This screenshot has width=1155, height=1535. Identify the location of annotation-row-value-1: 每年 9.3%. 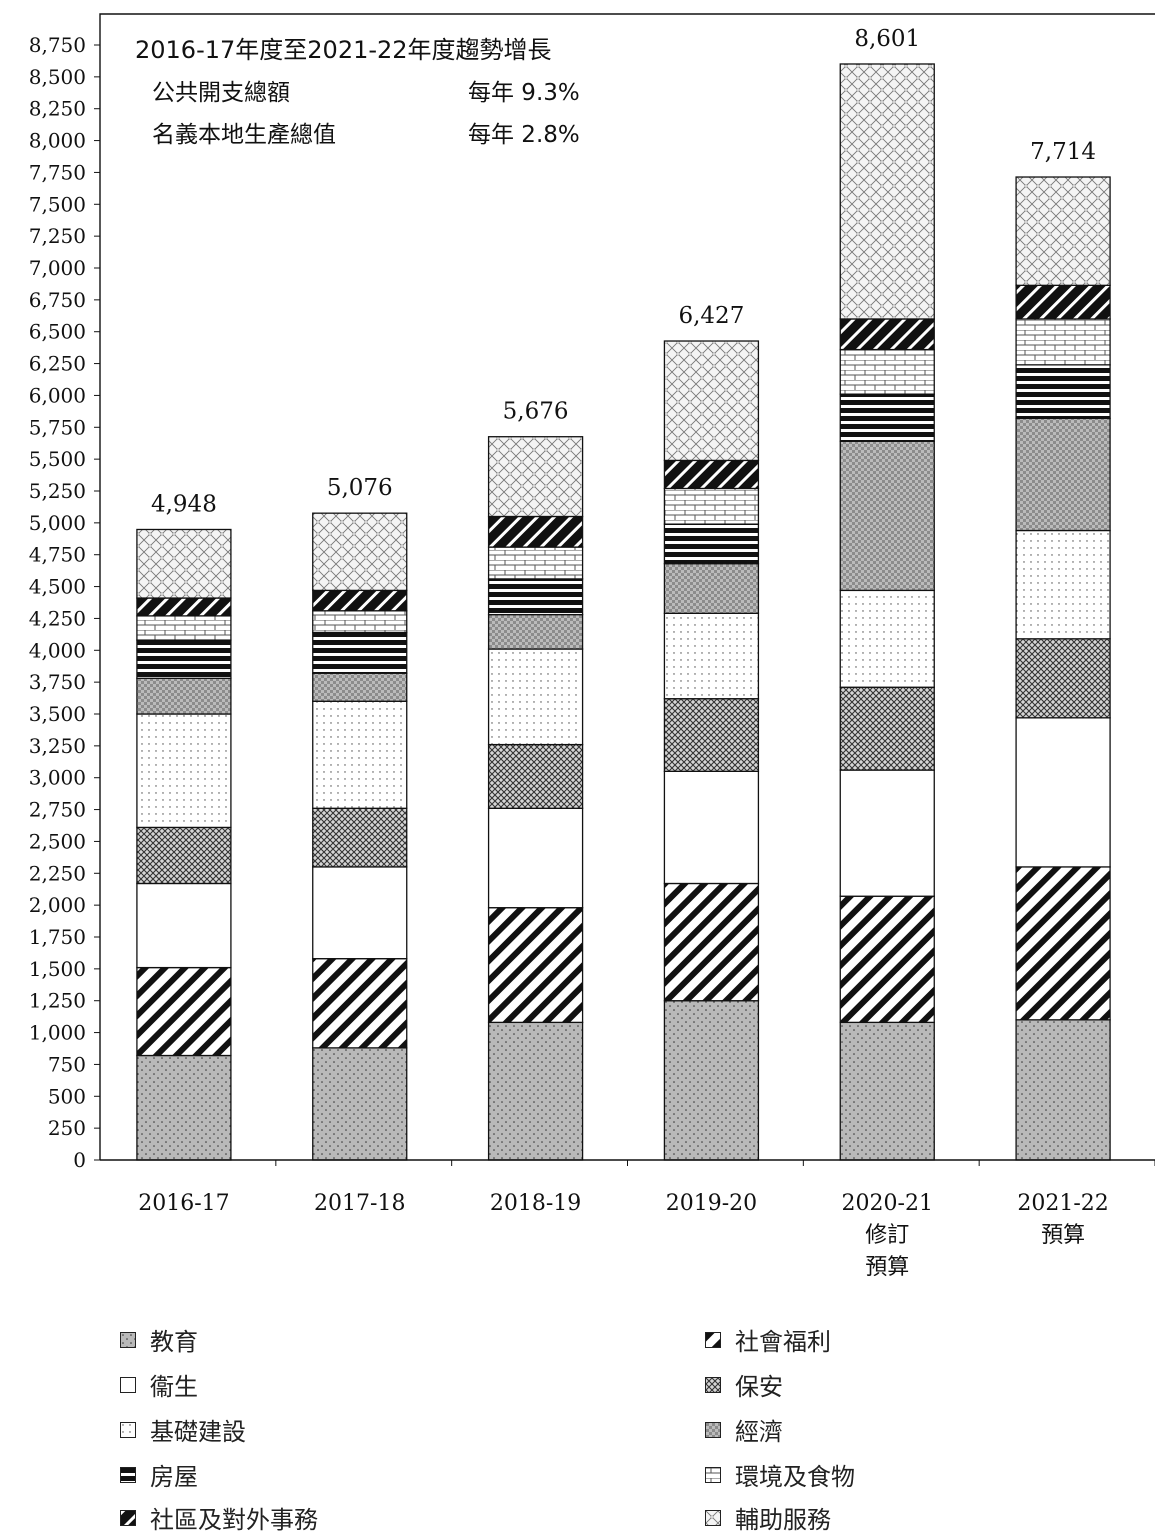
(524, 93).